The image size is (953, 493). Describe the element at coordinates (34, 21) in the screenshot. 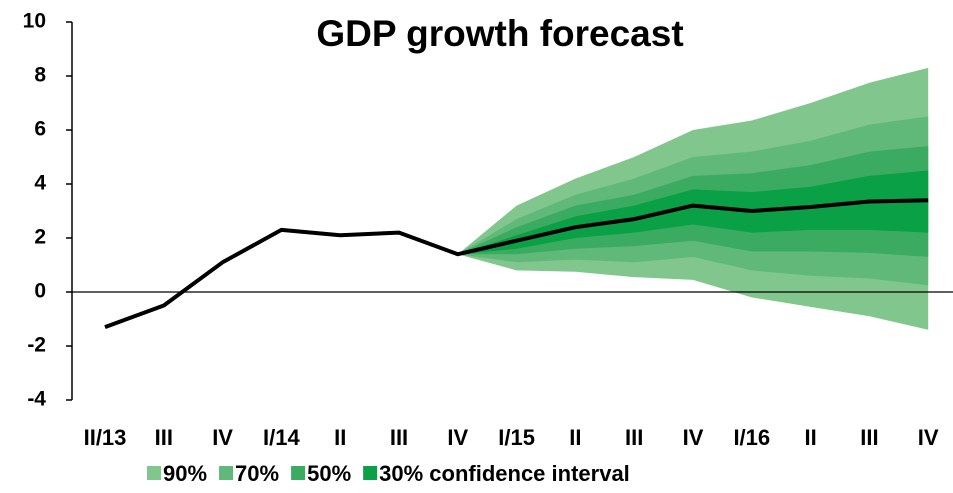

I see `y-tick-label: 10` at that location.